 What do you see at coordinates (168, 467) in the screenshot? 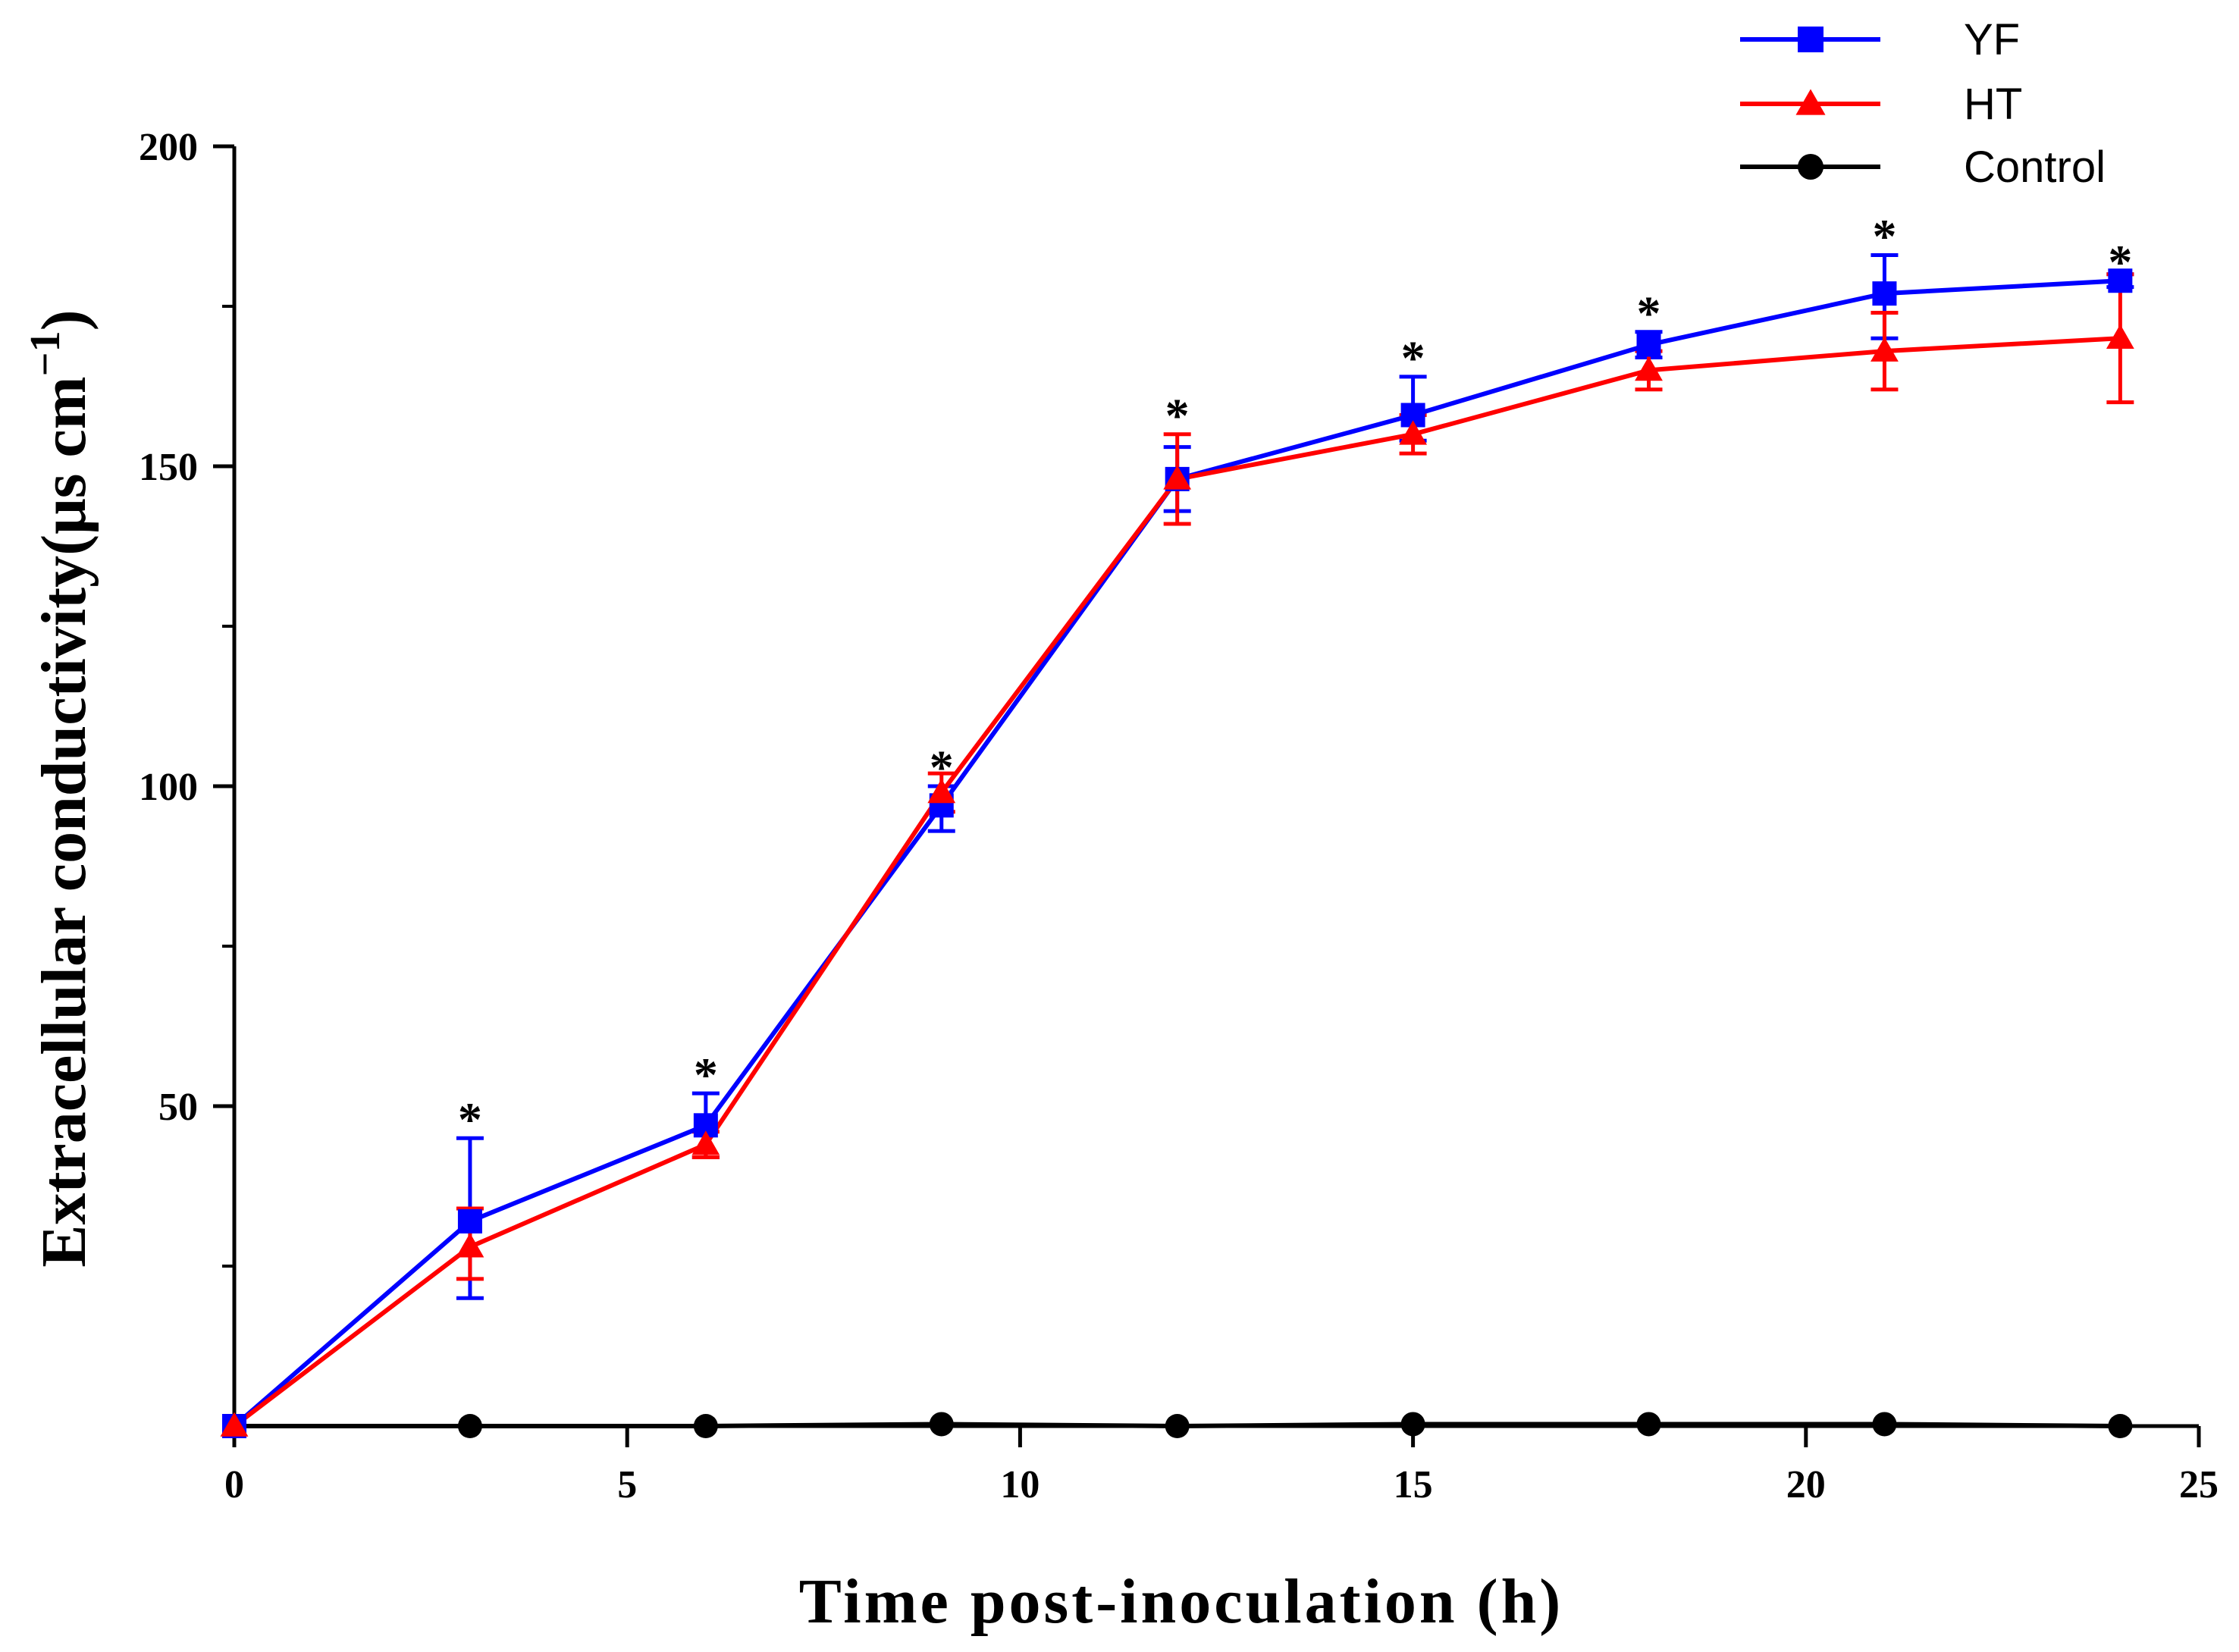
I see `y-tick-label: 150` at bounding box center [168, 467].